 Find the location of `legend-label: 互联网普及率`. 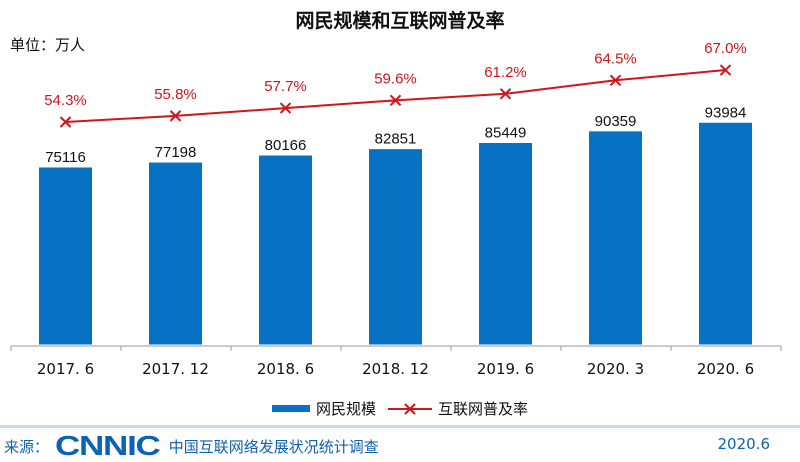

legend-label: 互联网普及率 is located at coordinates (483, 409).